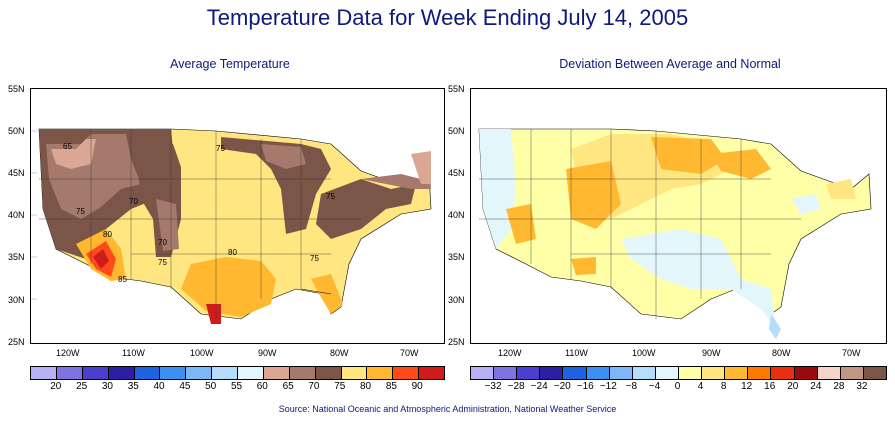 The width and height of the screenshot is (895, 423). Describe the element at coordinates (862, 386) in the screenshot. I see `legend-label: 32` at that location.